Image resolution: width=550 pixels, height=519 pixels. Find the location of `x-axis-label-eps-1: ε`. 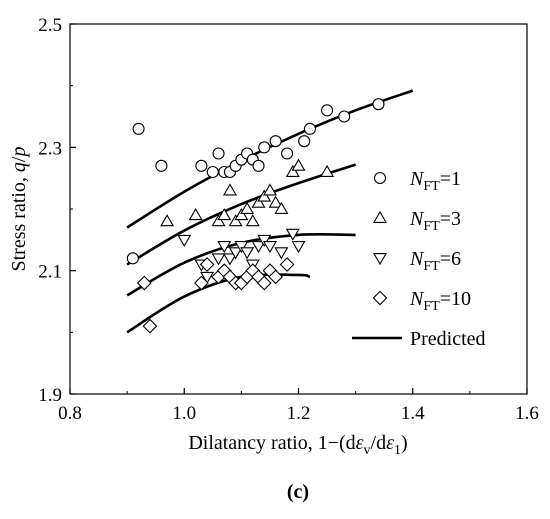

x-axis-label-eps-1: ε is located at coordinates (390, 443).